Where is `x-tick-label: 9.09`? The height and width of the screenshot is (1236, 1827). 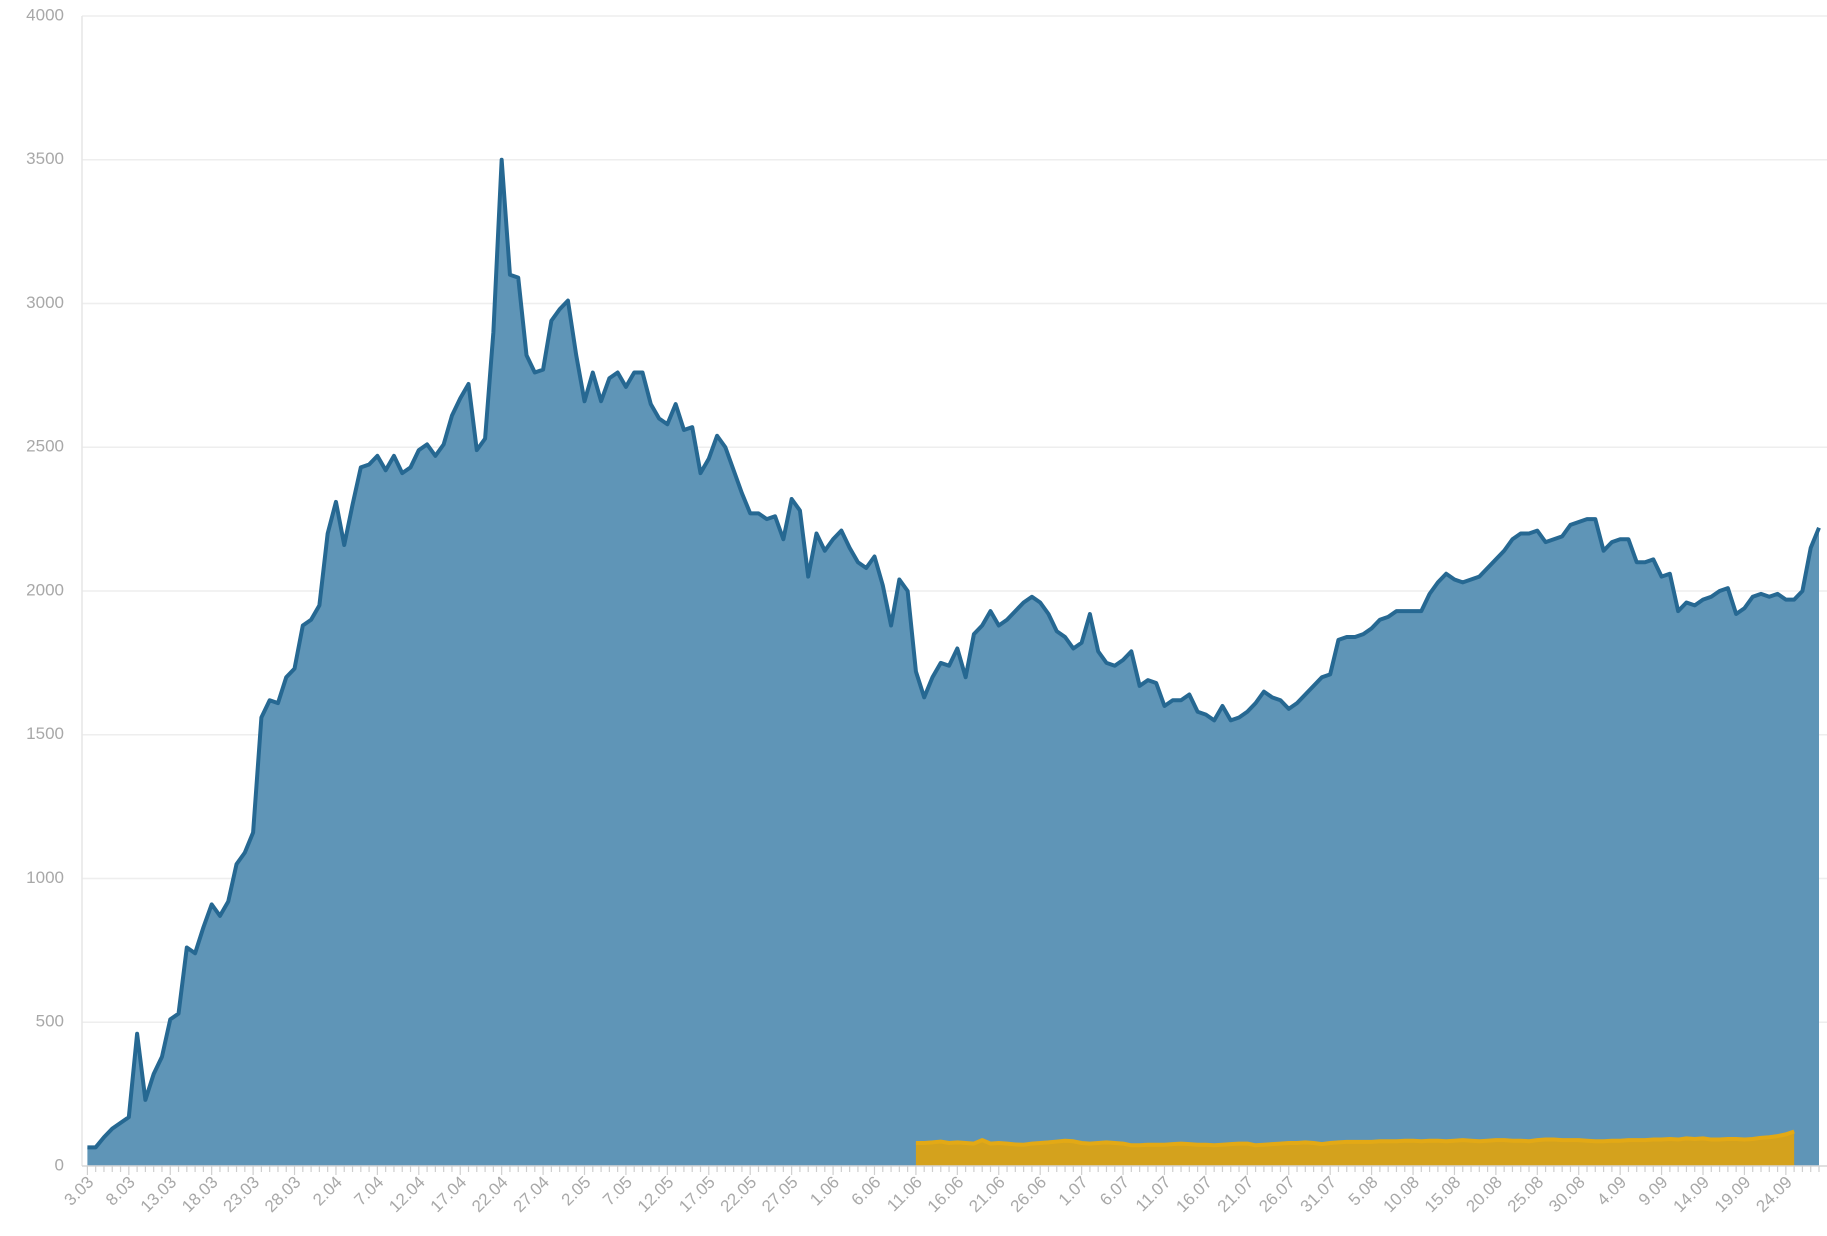
x-tick-label: 9.09 is located at coordinates (1653, 1191).